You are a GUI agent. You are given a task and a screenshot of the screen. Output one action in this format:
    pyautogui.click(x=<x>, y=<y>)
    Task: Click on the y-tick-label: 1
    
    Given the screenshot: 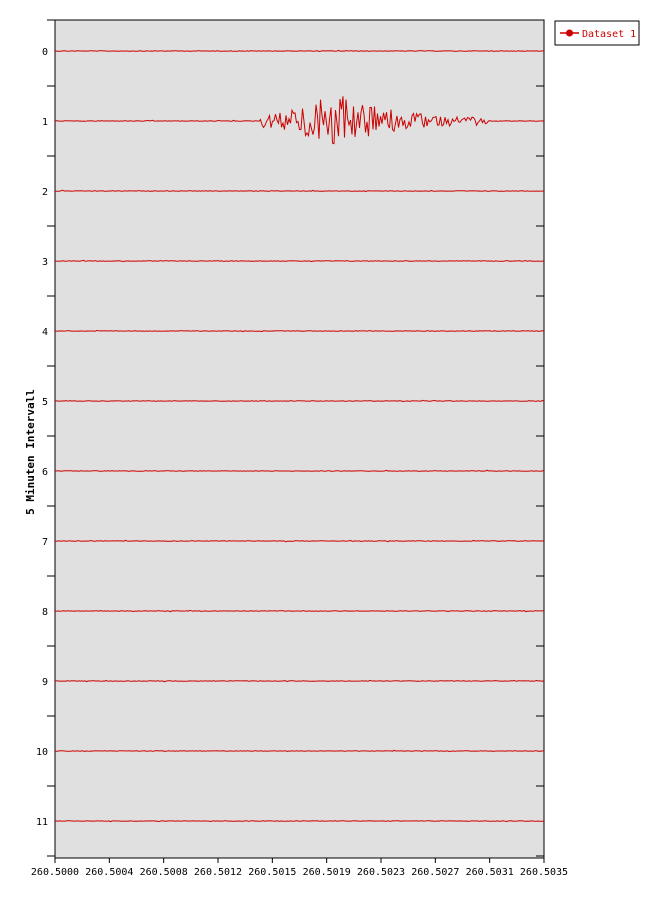 What is the action you would take?
    pyautogui.click(x=45, y=122)
    